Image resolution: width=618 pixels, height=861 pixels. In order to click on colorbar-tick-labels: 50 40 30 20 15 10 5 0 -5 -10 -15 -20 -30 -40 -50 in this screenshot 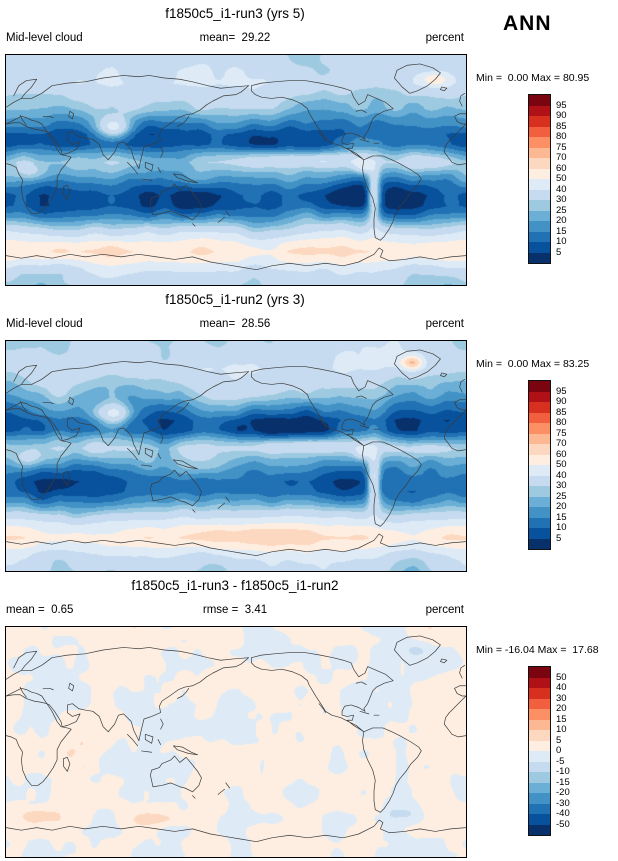, I will do `click(563, 750)`.